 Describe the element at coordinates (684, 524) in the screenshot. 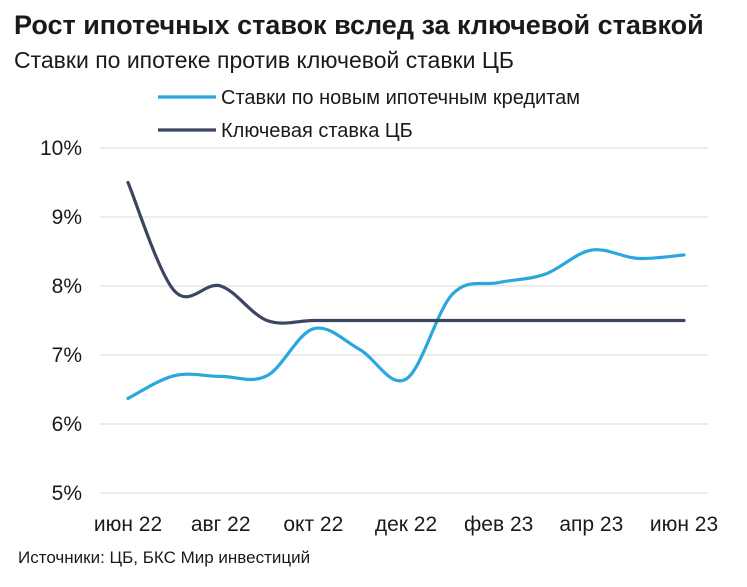

I see `x-tick-label: июн 23` at that location.